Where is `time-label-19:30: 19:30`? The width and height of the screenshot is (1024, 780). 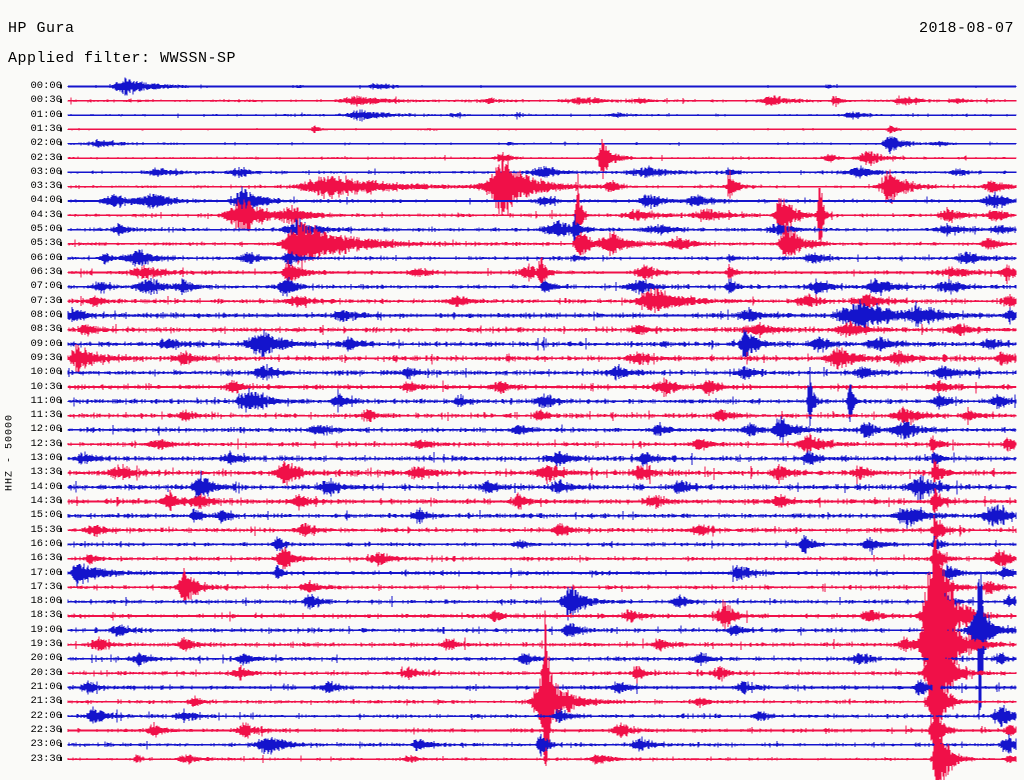
time-label-19:30: 19:30 is located at coordinates (46, 644).